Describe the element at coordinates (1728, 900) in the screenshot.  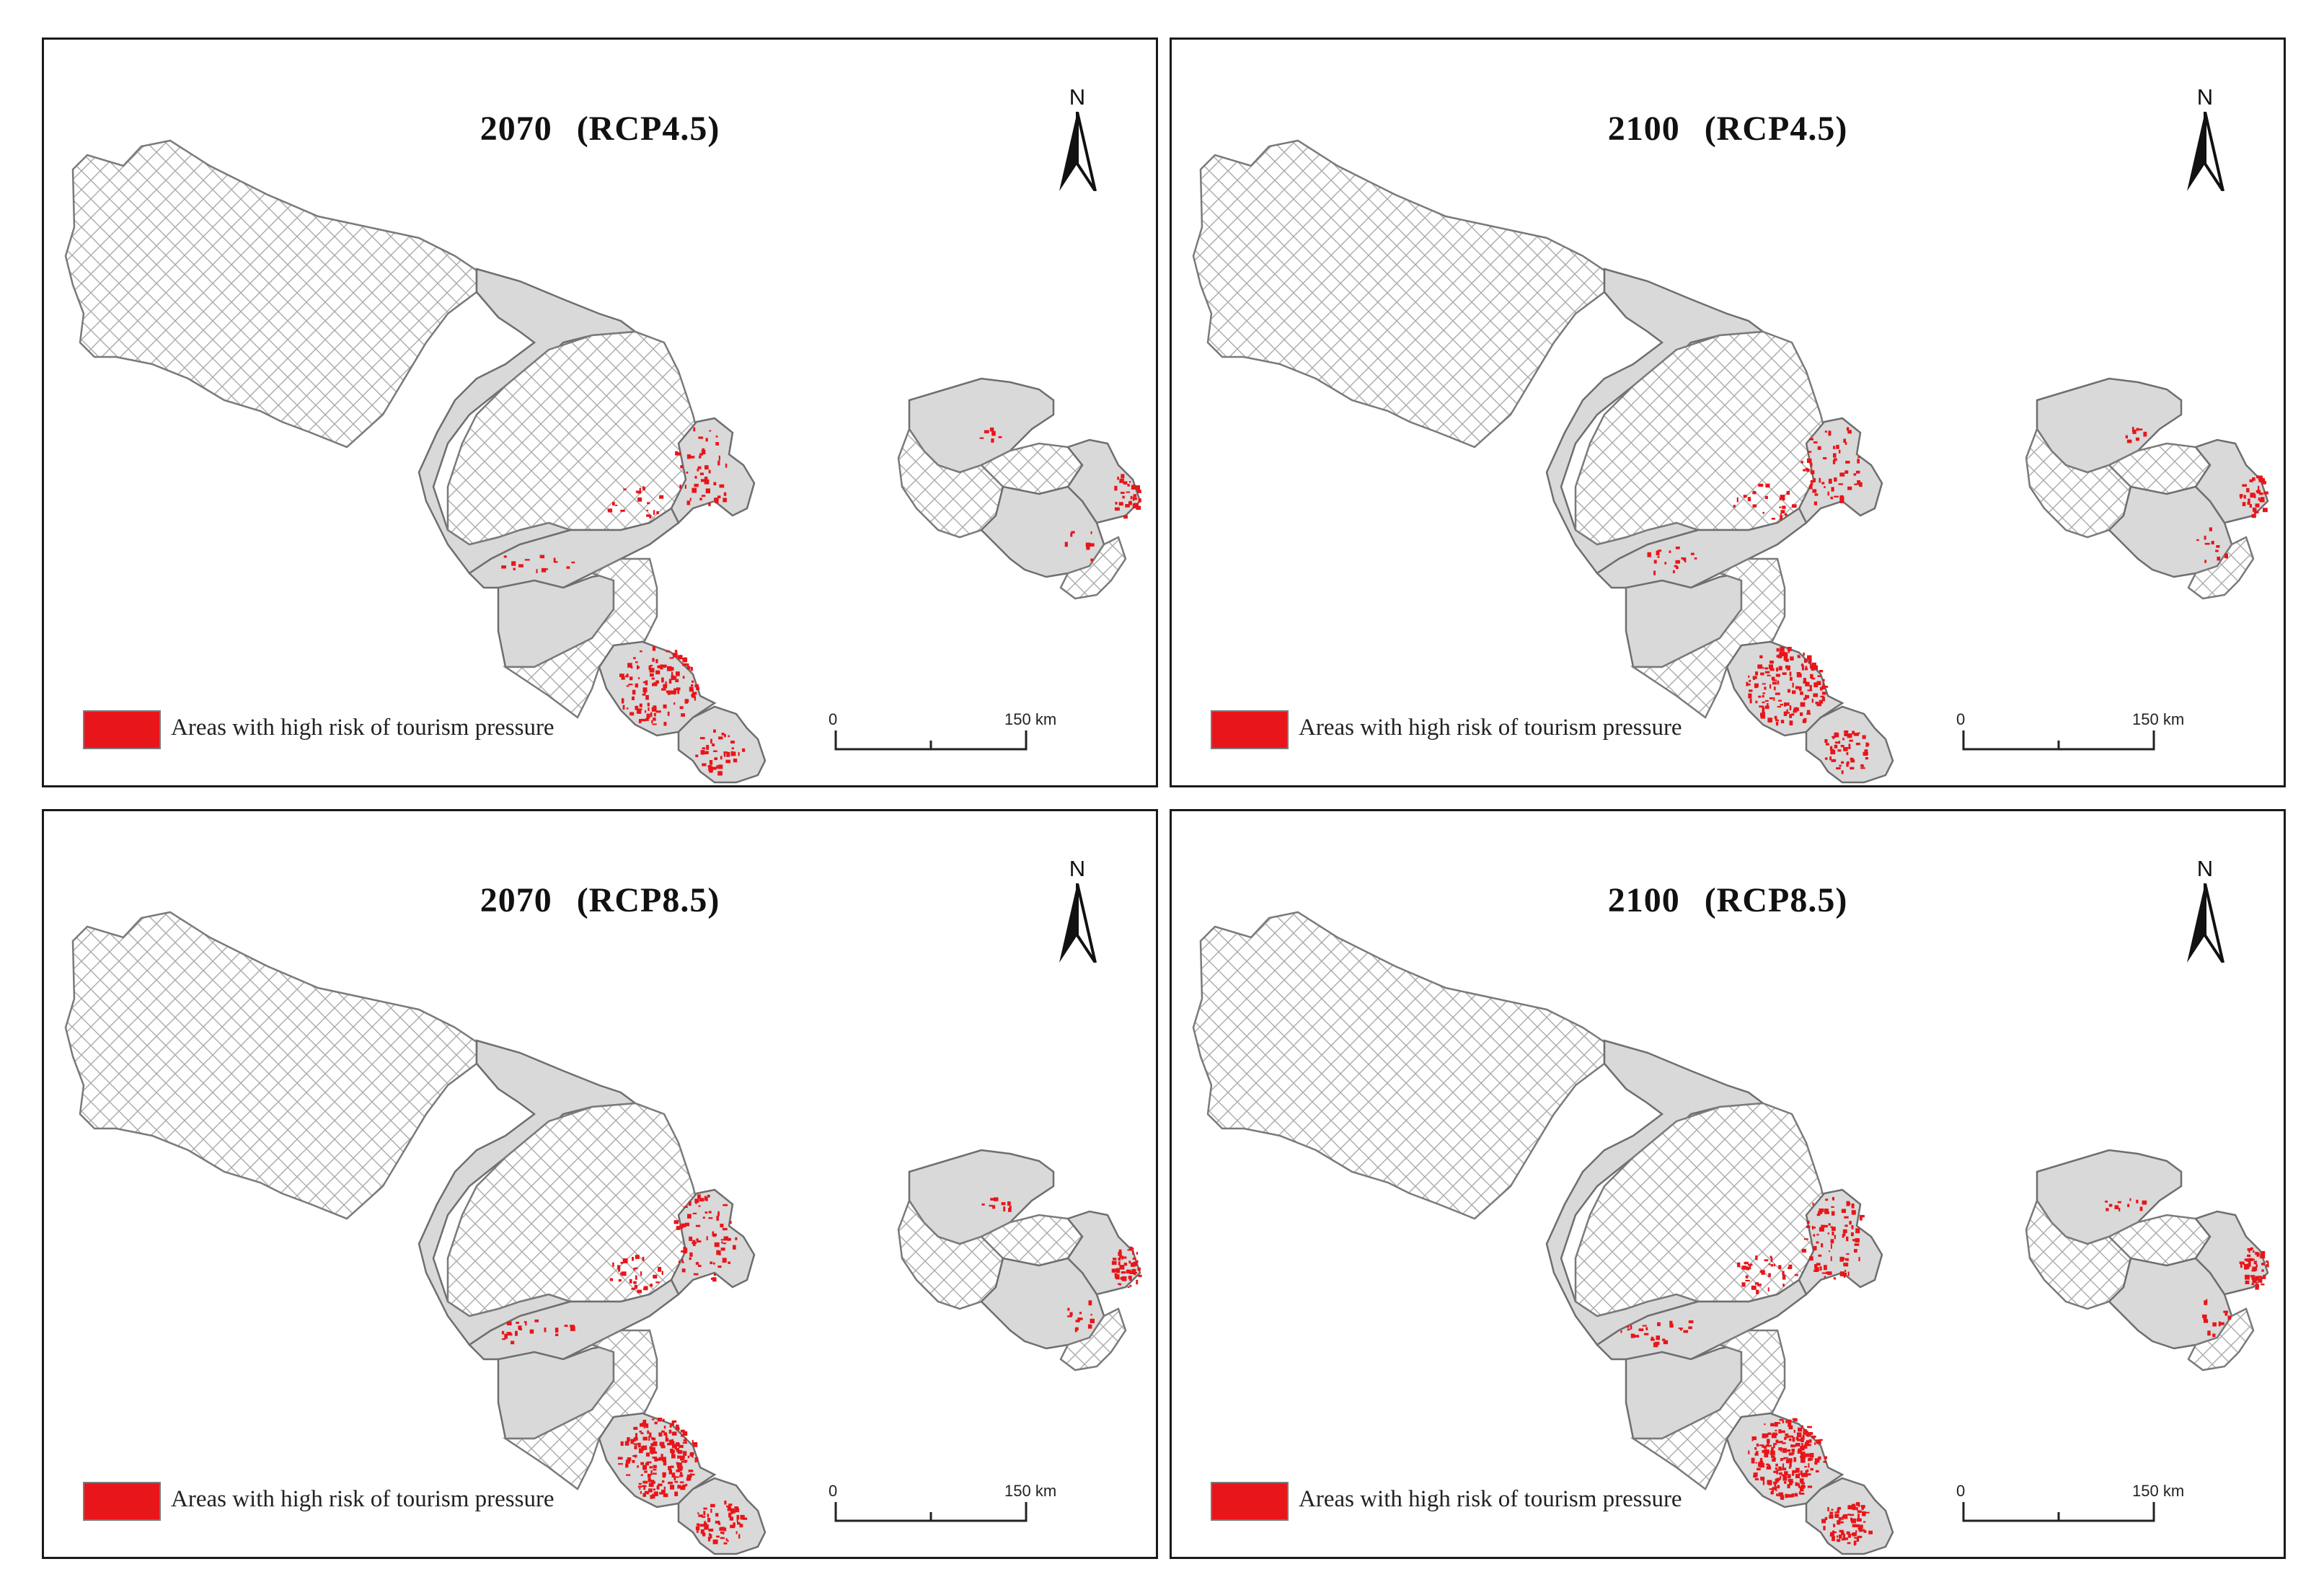
I see `panel-title: 2100 (RCP8.5)` at that location.